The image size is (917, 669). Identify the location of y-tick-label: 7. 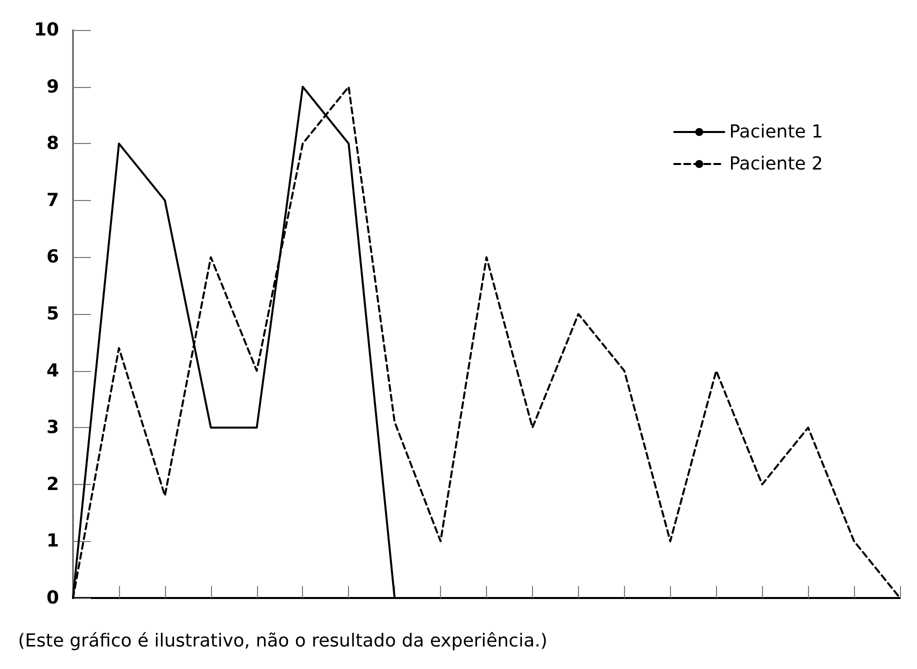
(52, 200).